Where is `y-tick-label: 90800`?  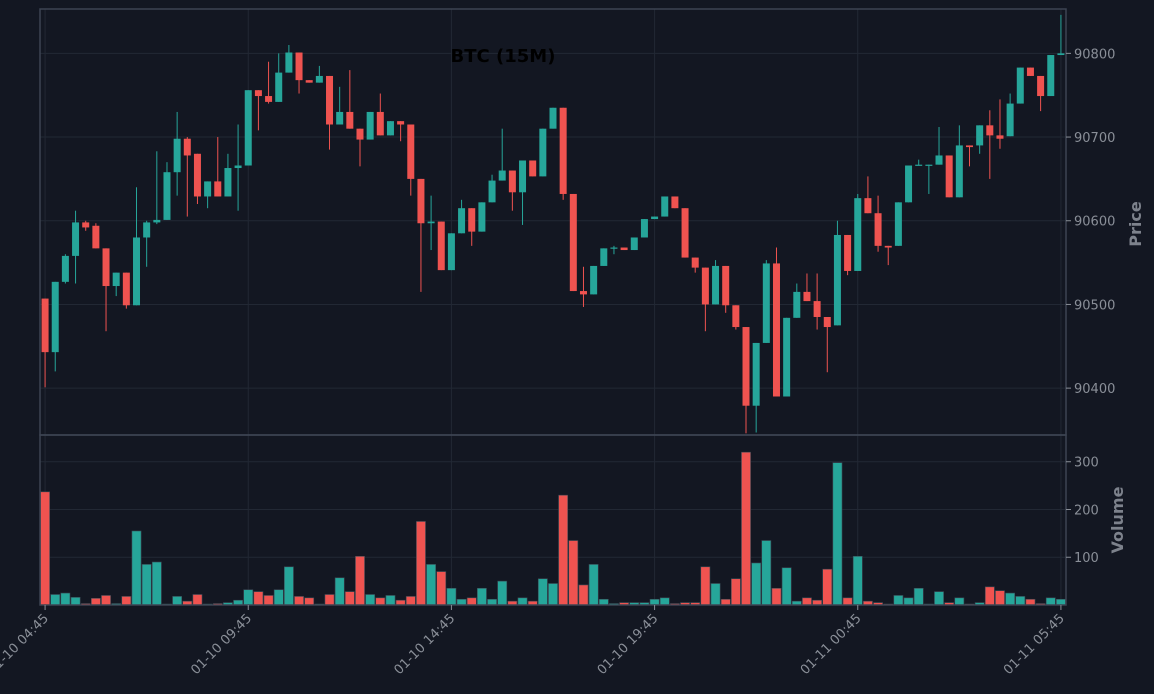
y-tick-label: 90800 is located at coordinates (1094, 54).